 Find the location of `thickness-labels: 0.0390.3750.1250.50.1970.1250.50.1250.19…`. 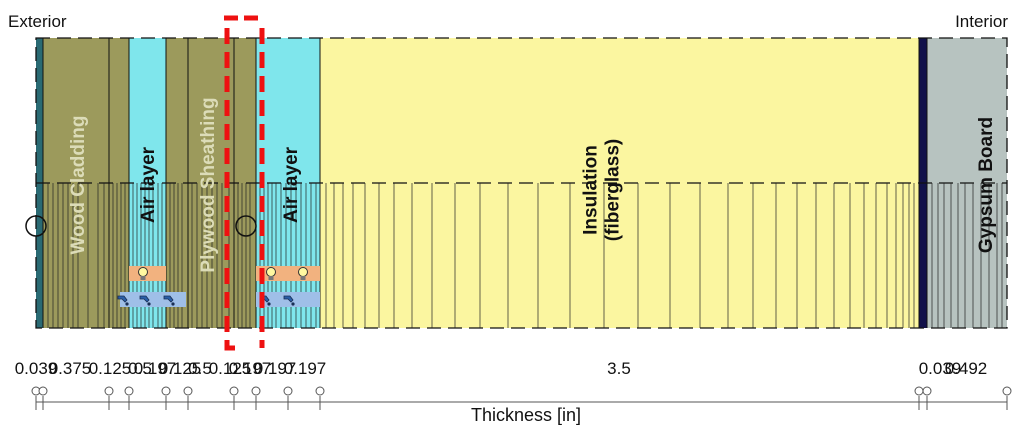

thickness-labels: 0.0390.3750.1250.50.1970.1250.50.1250.19… is located at coordinates (501, 368).